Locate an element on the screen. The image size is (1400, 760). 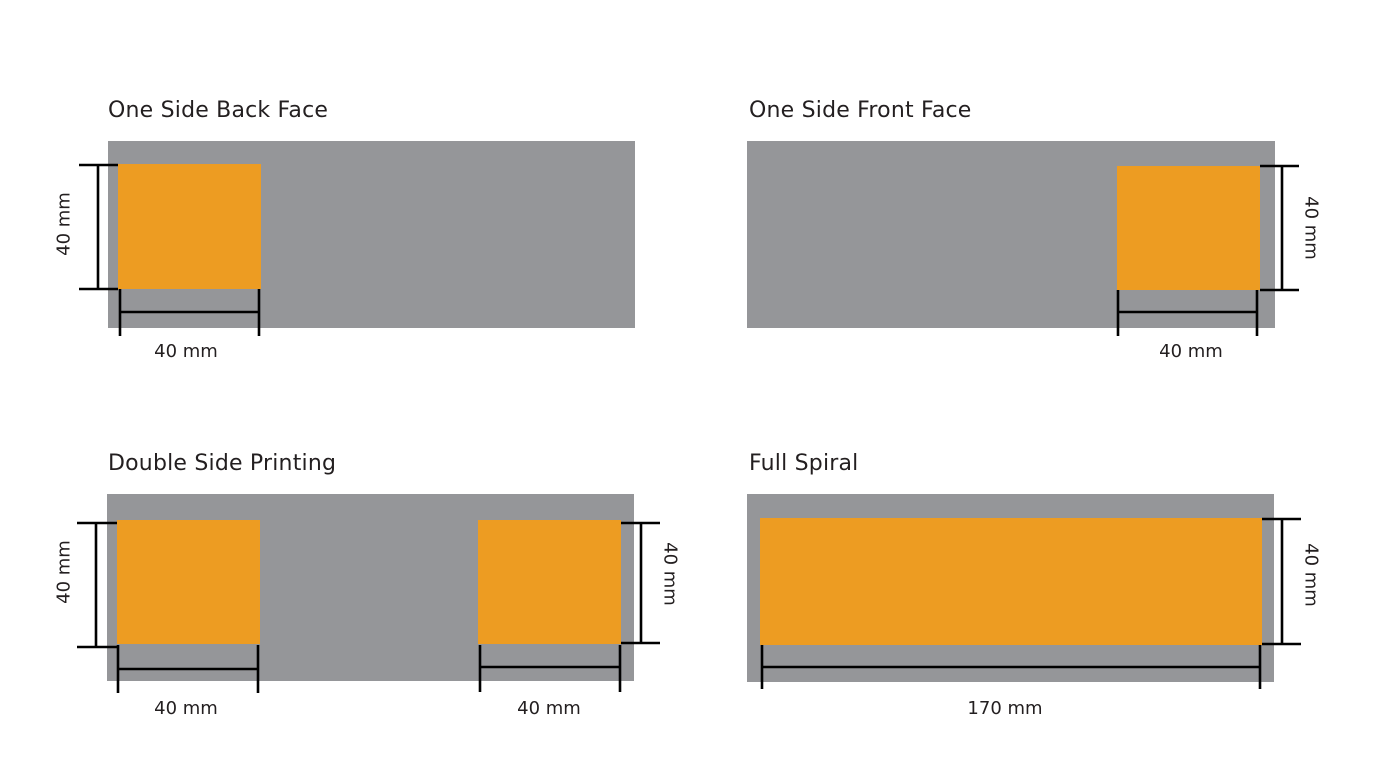
back-face-width-label: 40 mm is located at coordinates (186, 351).